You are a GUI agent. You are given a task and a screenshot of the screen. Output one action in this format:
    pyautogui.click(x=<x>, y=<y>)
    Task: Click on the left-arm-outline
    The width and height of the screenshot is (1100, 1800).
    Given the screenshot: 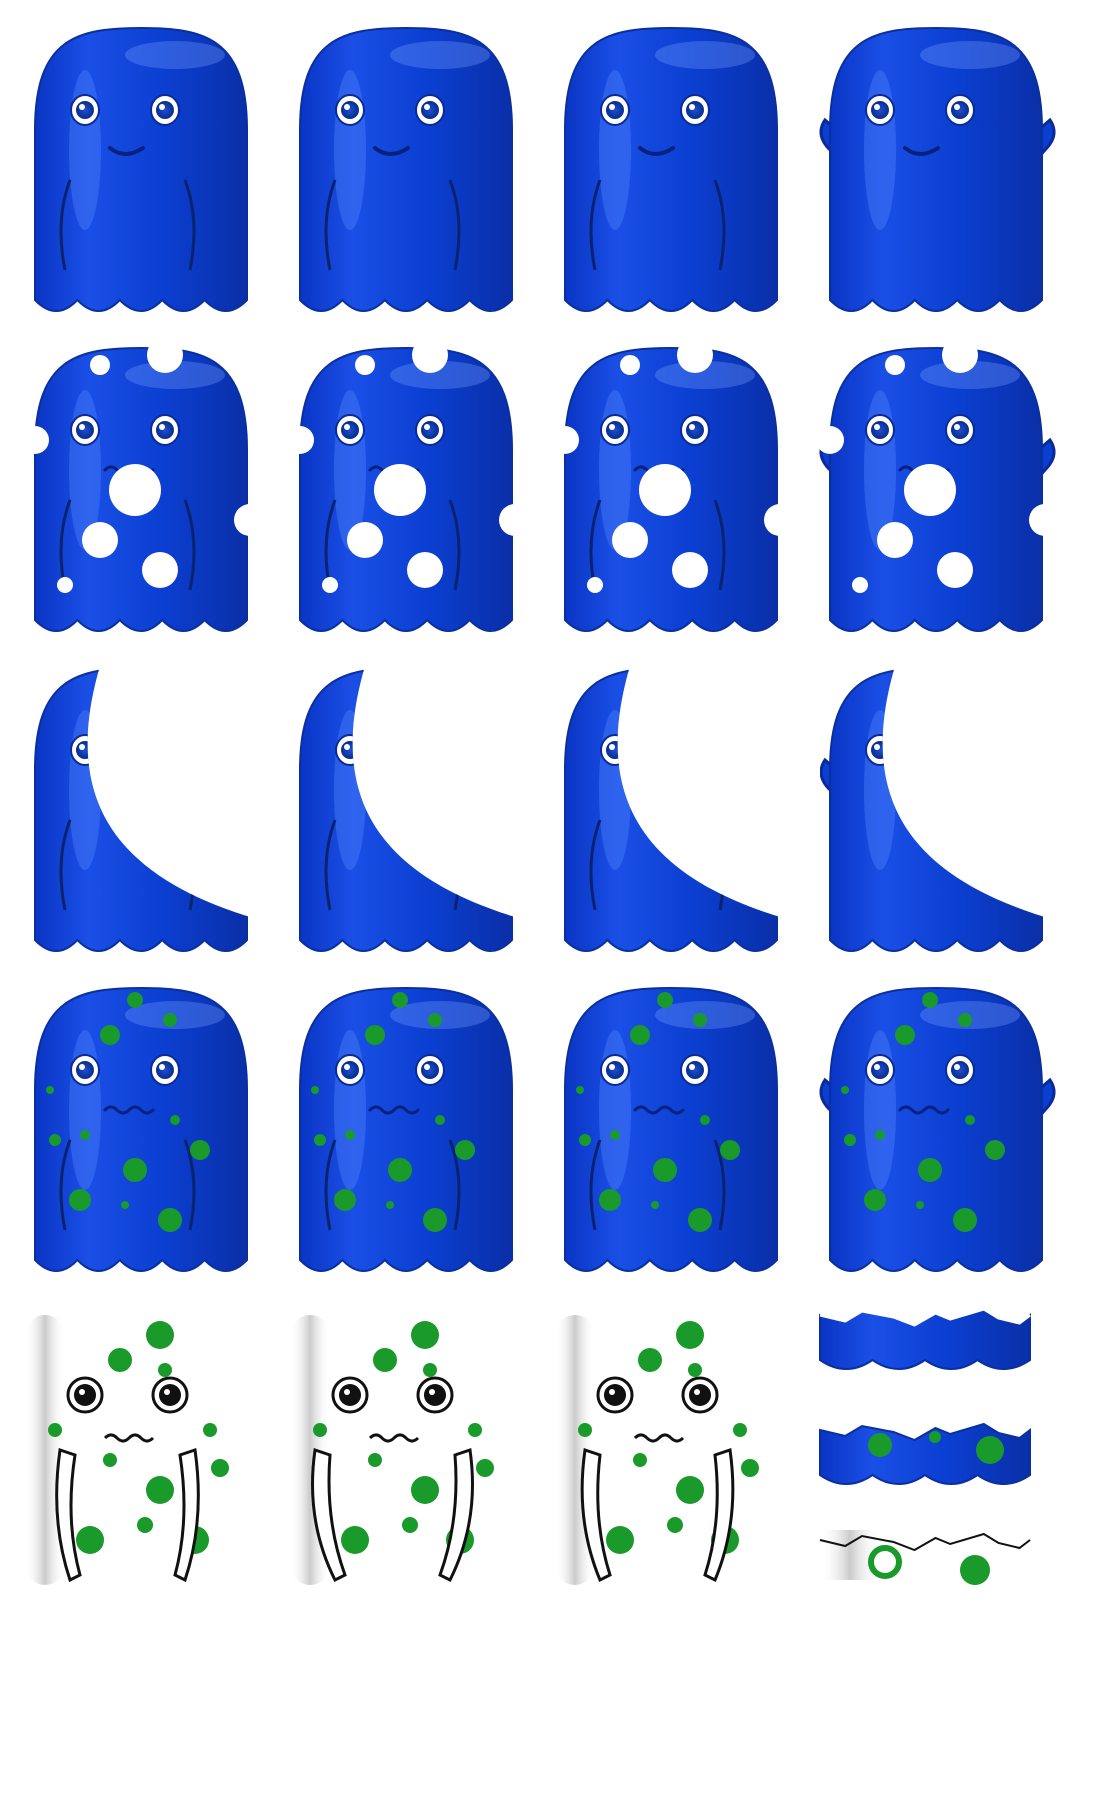 What is the action you would take?
    pyautogui.click(x=68, y=1515)
    